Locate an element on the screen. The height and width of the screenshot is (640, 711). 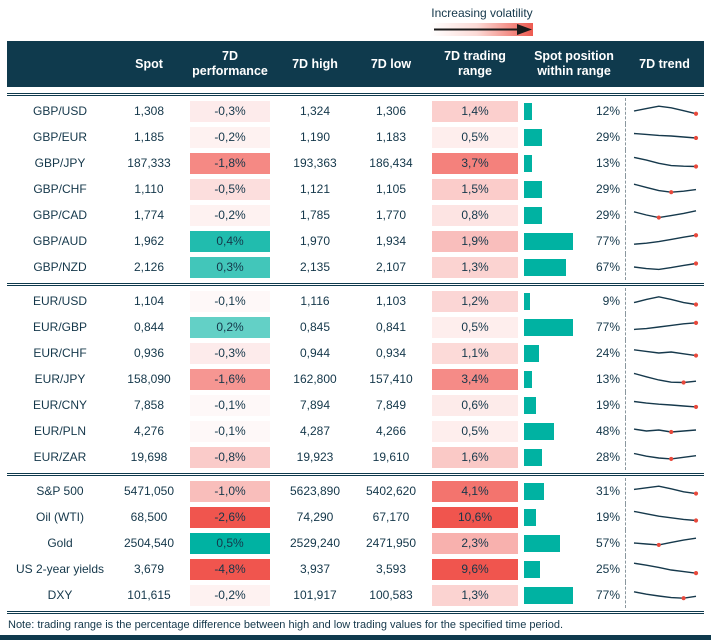
low-value: 2471,950 is located at coordinates (391, 543).